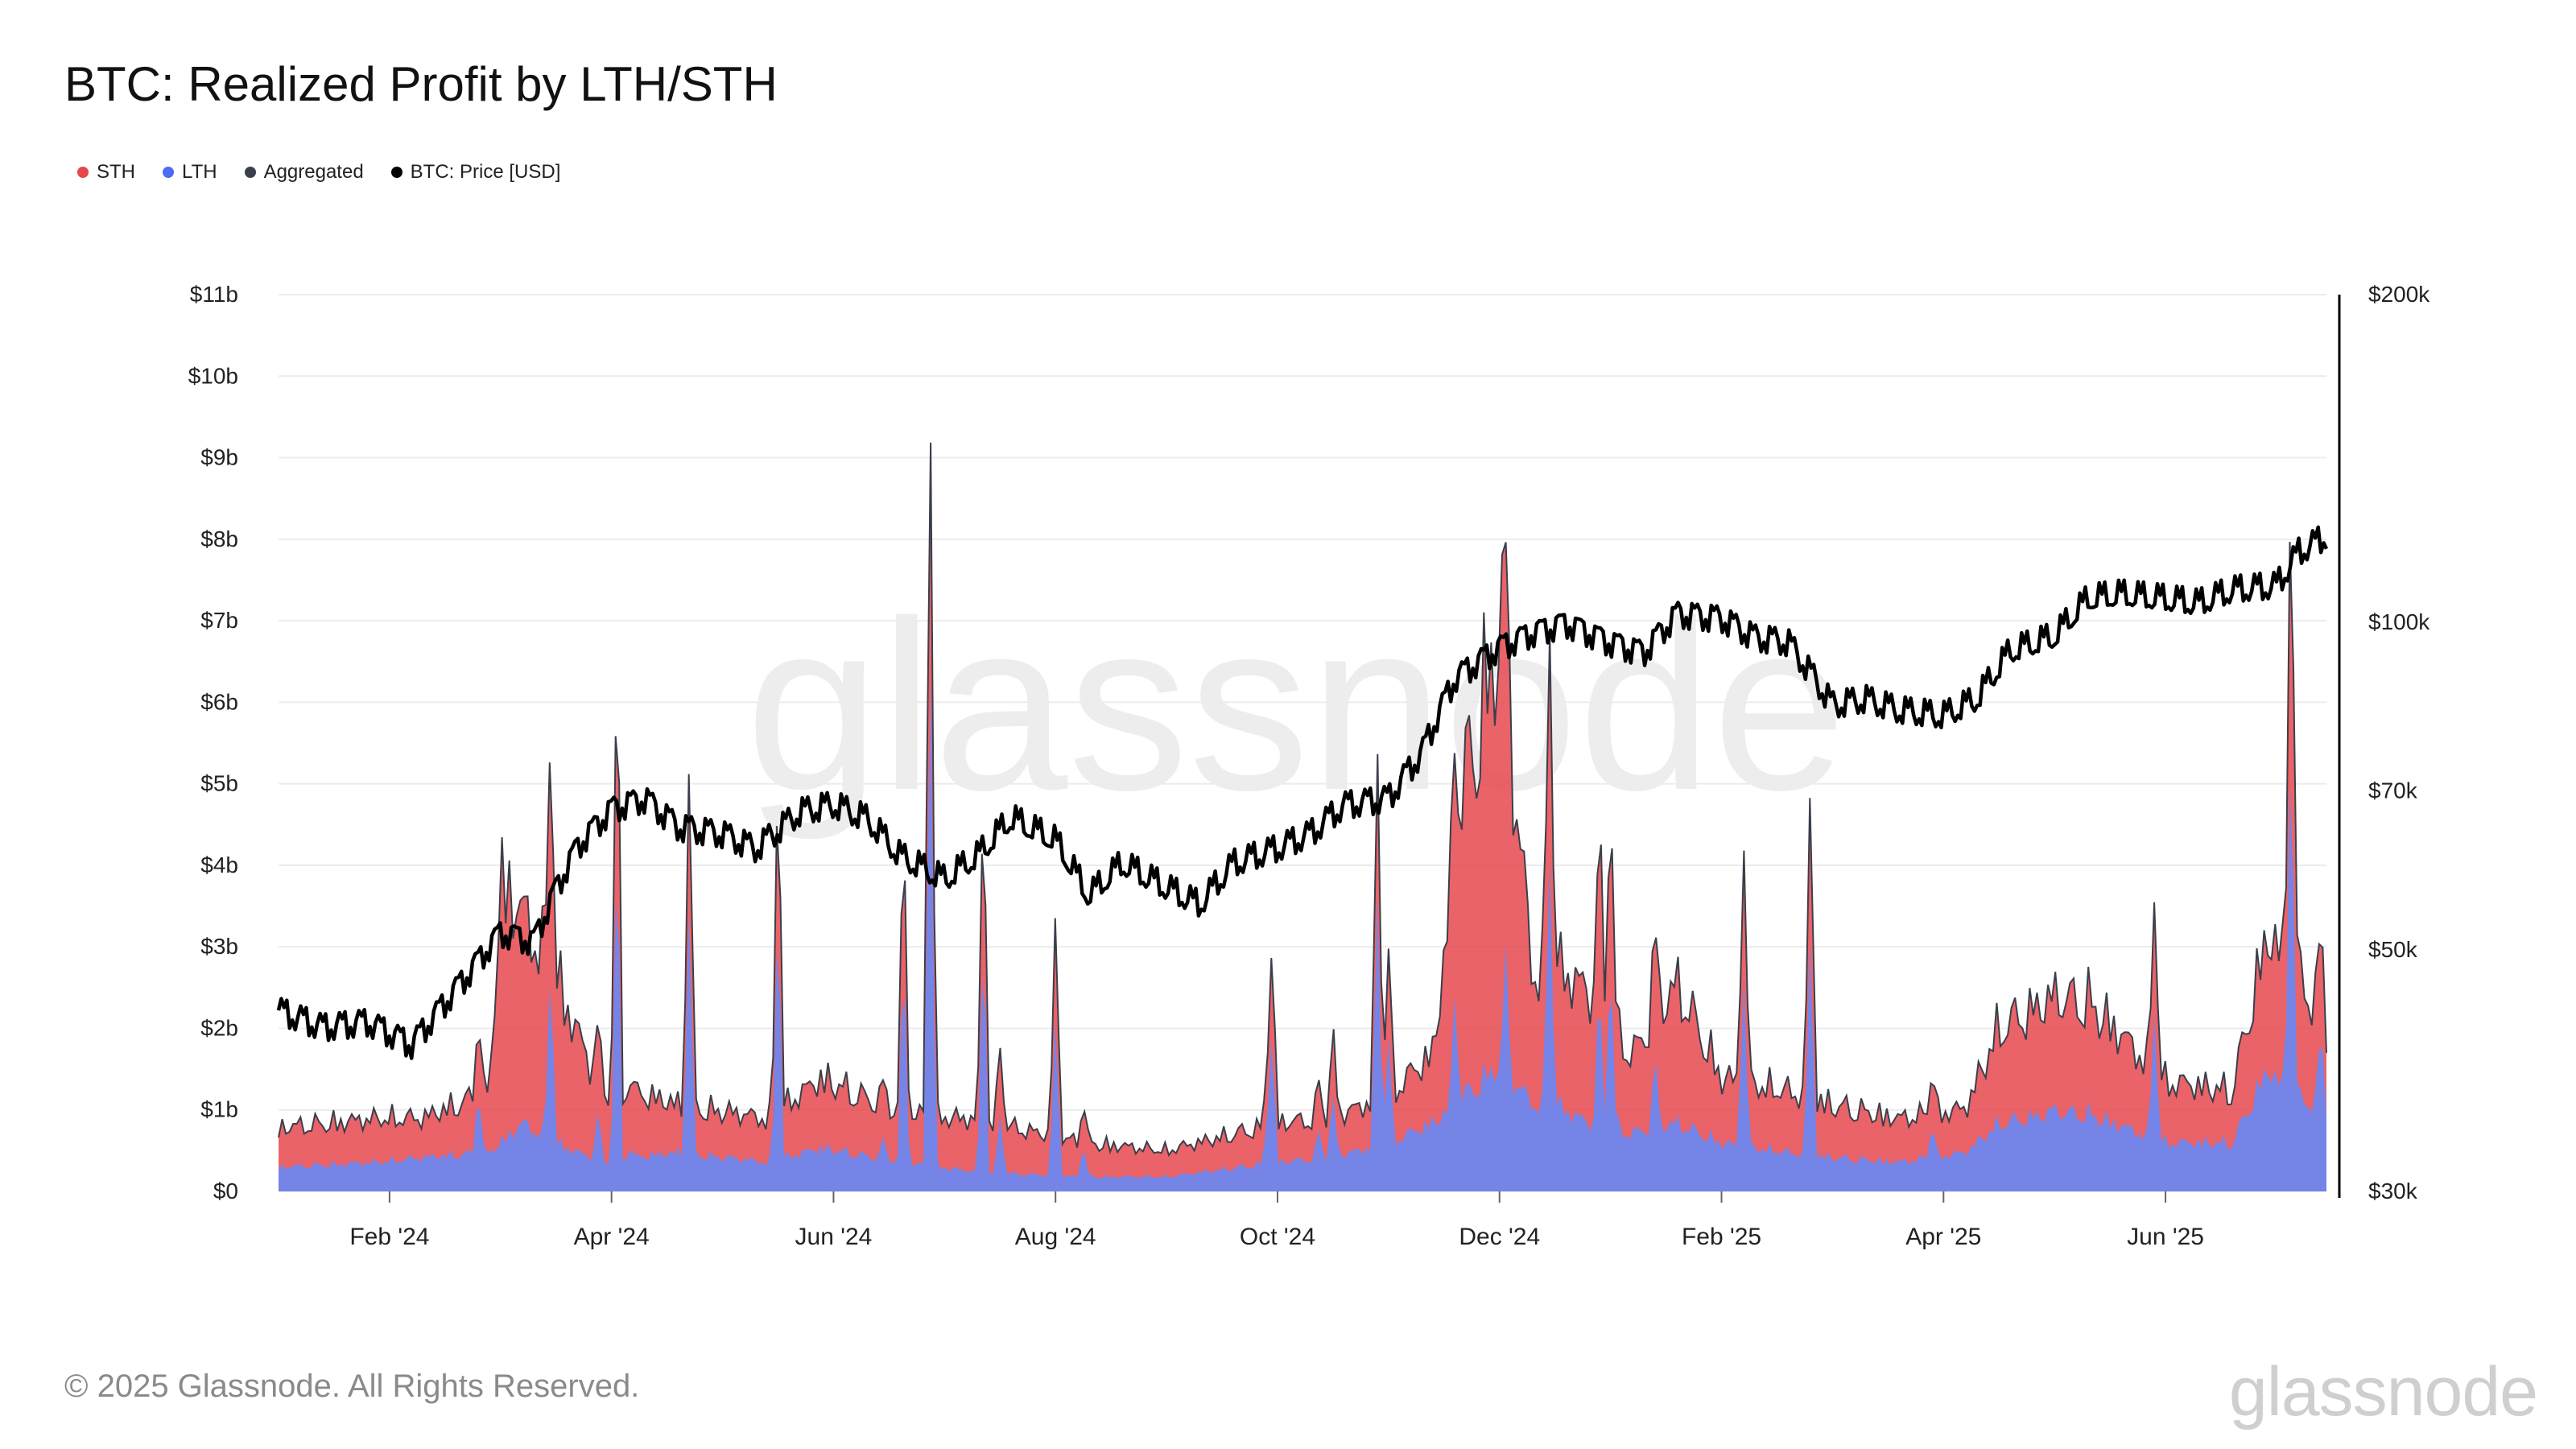 This screenshot has width=2576, height=1449. I want to click on legend-label-price: BTC: Price [USD], so click(485, 172).